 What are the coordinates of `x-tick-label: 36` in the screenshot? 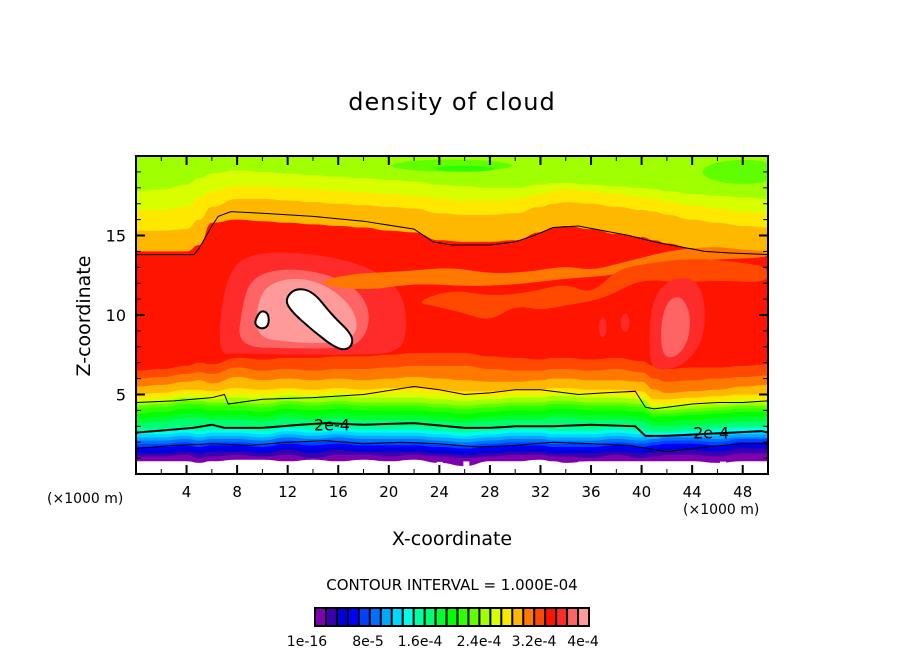 It's located at (590, 492).